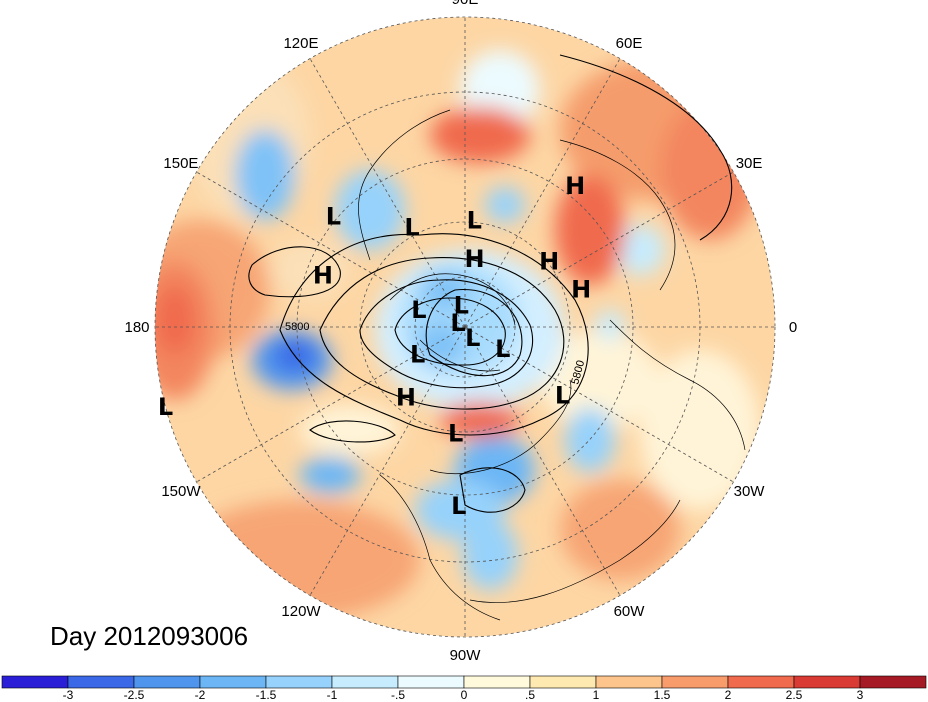 The image size is (928, 702). Describe the element at coordinates (332, 695) in the screenshot. I see `colorbar-tick-label: -1` at that location.